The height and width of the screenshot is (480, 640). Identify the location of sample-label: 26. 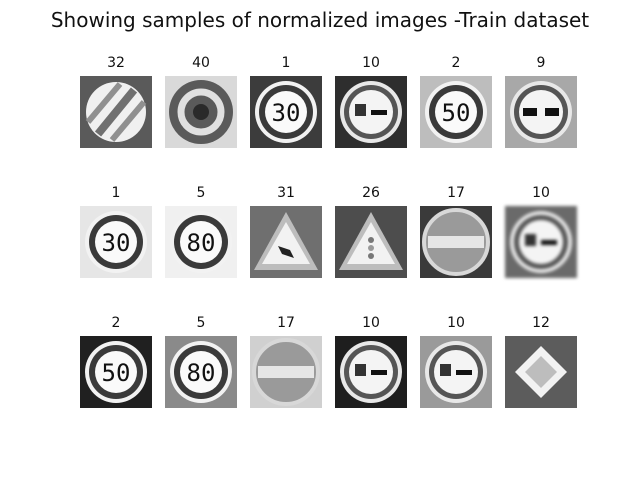
(371, 193).